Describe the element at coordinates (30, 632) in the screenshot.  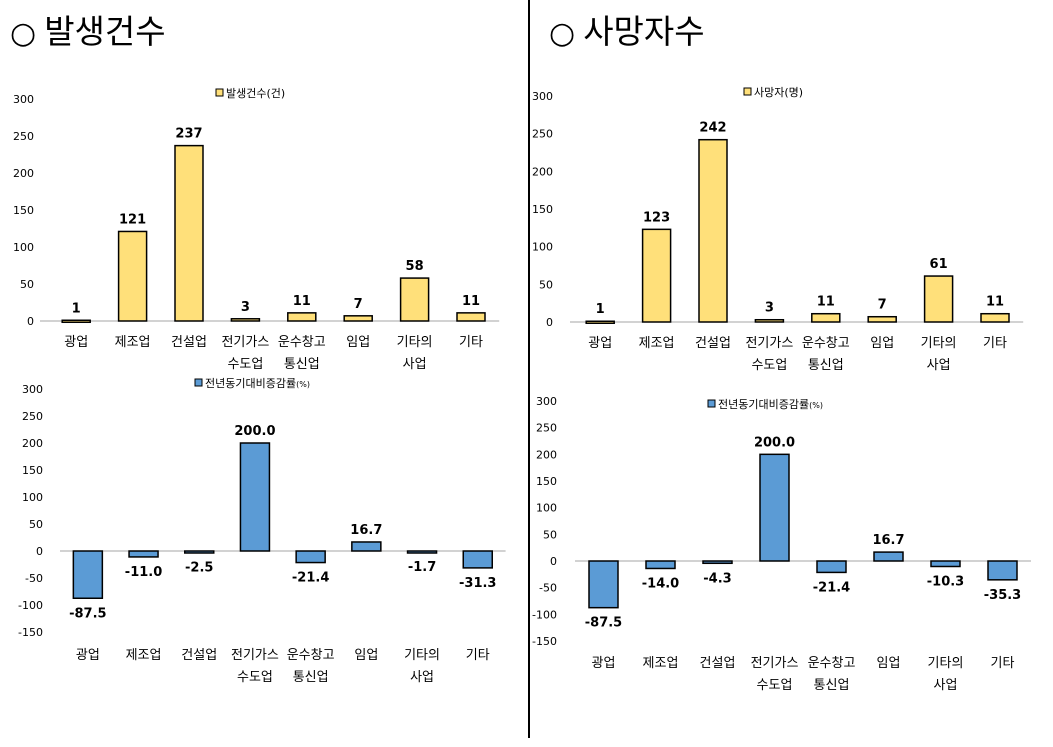
I see `y-tick-label: -150` at that location.